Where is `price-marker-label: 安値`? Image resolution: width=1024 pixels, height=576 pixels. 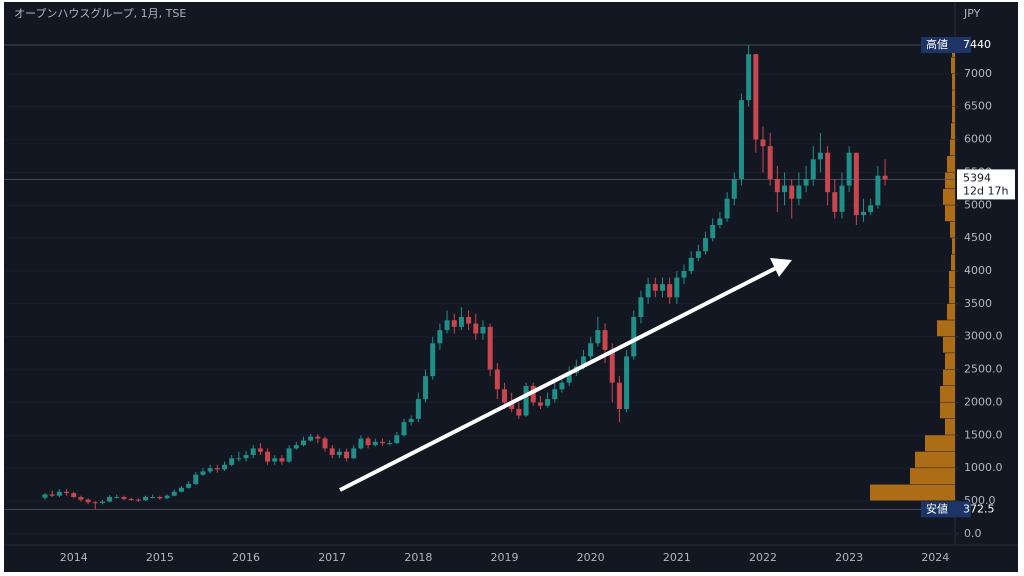 price-marker-label: 安値 is located at coordinates (937, 508).